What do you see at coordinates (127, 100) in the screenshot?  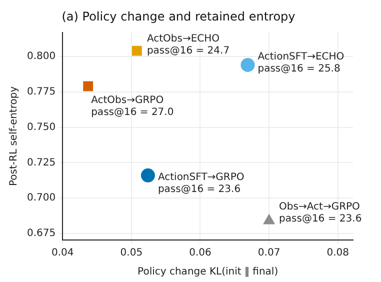 I see `series-label: ActObs→GRPO` at bounding box center [127, 100].